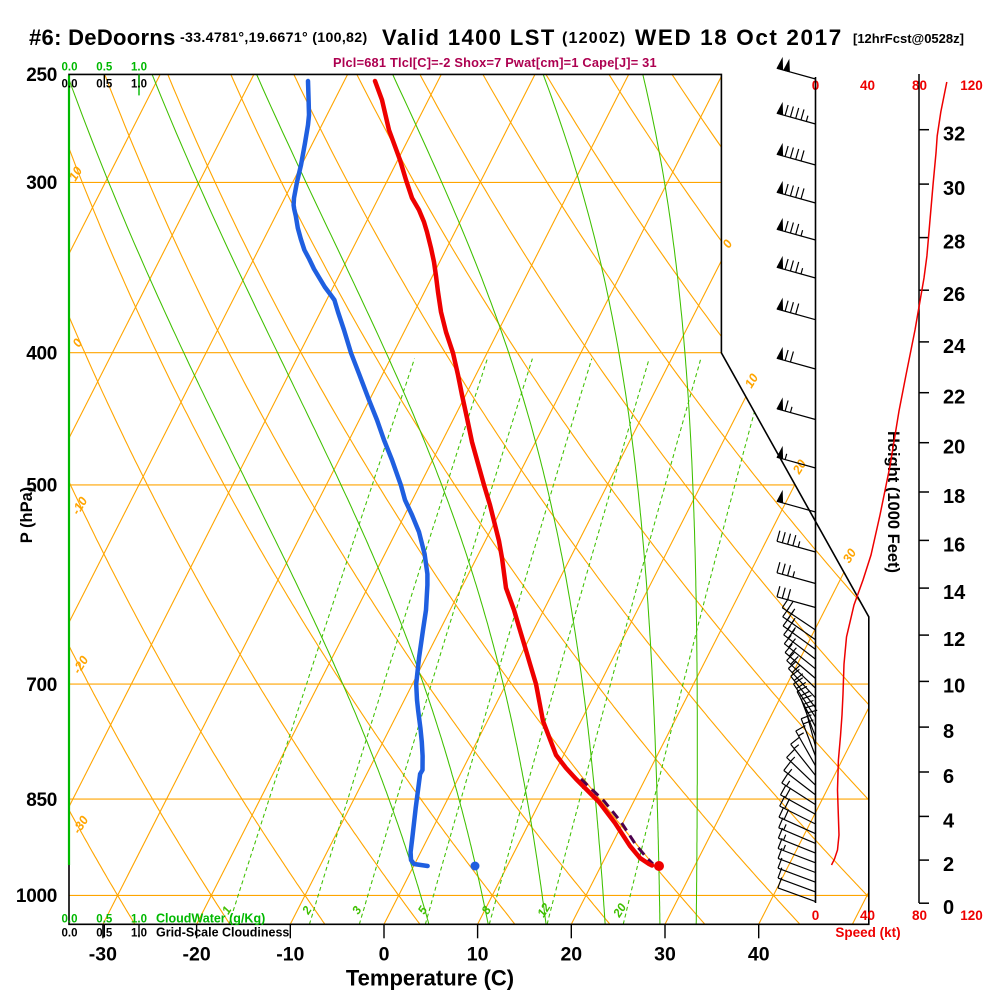 Image resolution: width=1000 pixels, height=1005 pixels. What do you see at coordinates (222, 932) in the screenshot?
I see `svg-text: Grid-Scale Cloudiness` at bounding box center [222, 932].